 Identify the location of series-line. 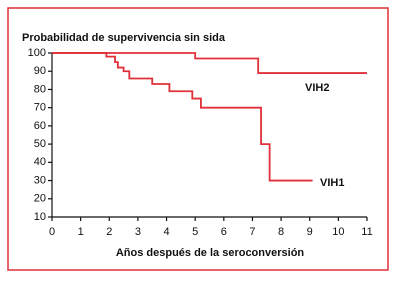
(209, 63).